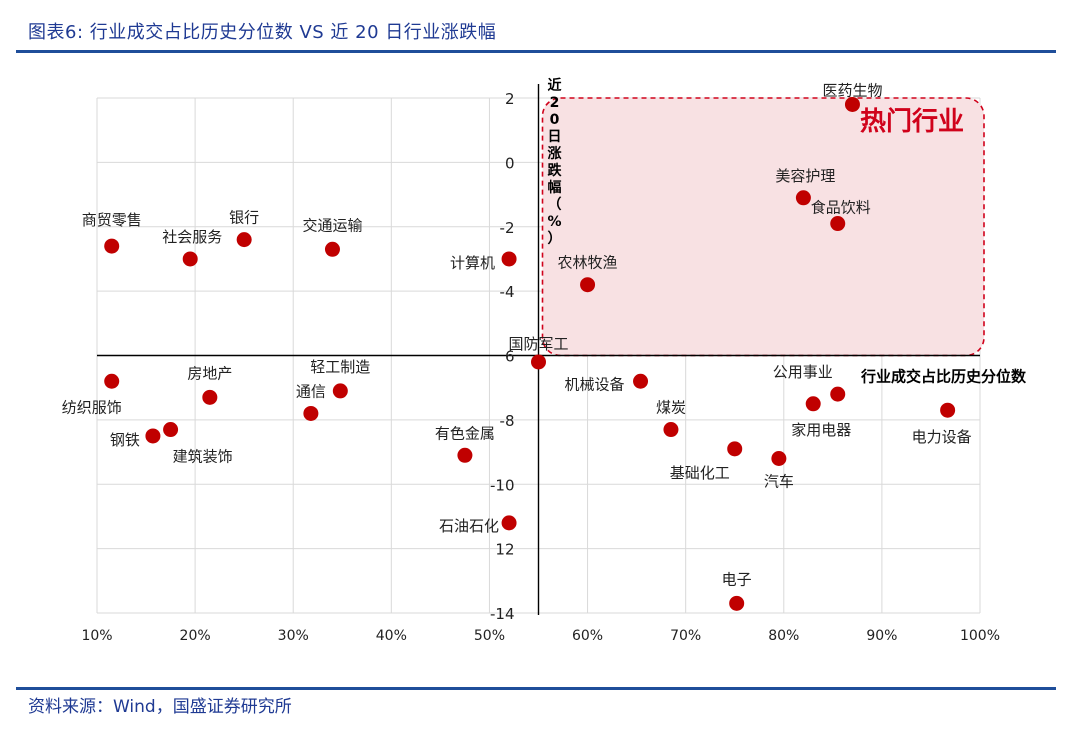 The width and height of the screenshot is (1080, 737). I want to click on point-label: 银行, so click(244, 218).